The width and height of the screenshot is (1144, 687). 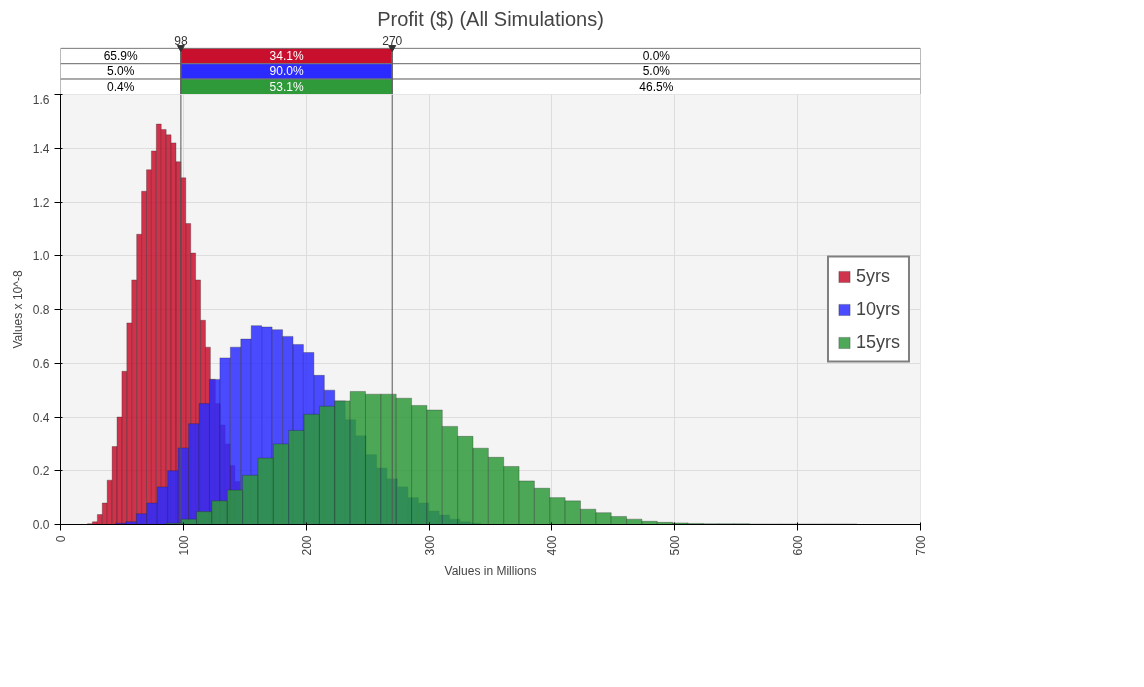 What do you see at coordinates (656, 86) in the screenshot?
I see `text: 46.5%` at bounding box center [656, 86].